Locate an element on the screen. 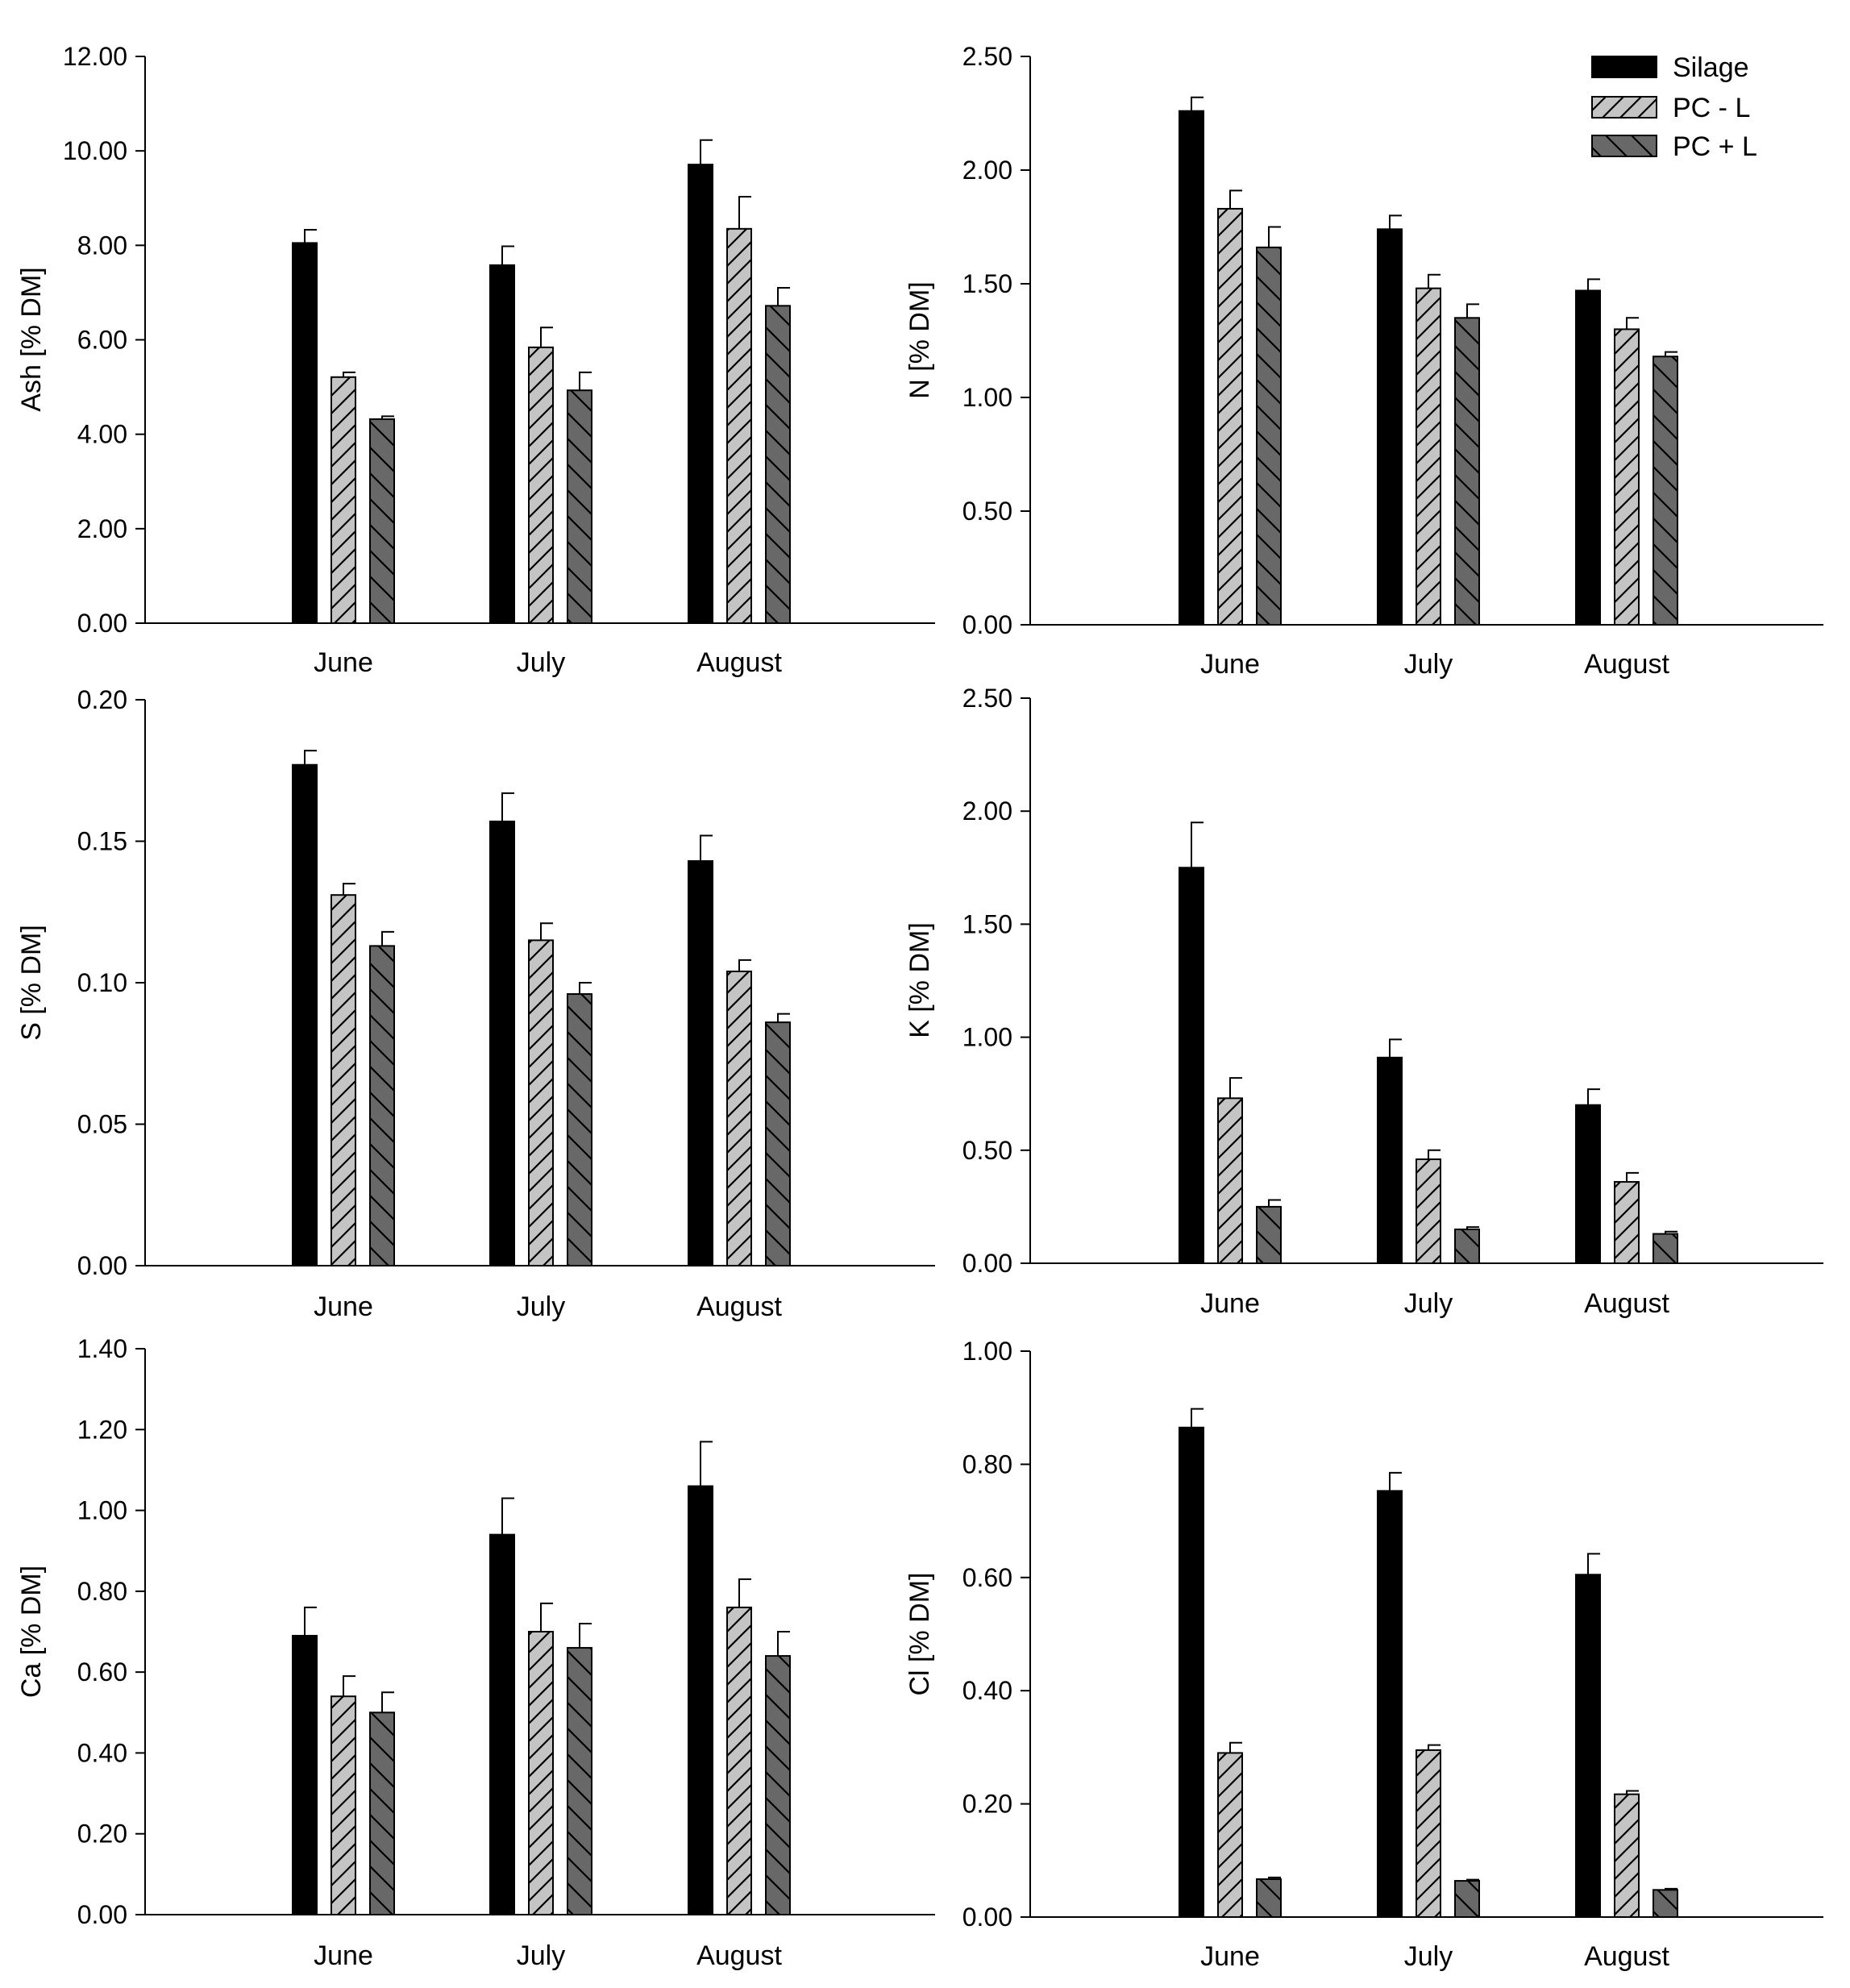 The height and width of the screenshot is (1988, 1850). legend-label-pc-minus-l: PC - L is located at coordinates (1711, 108).